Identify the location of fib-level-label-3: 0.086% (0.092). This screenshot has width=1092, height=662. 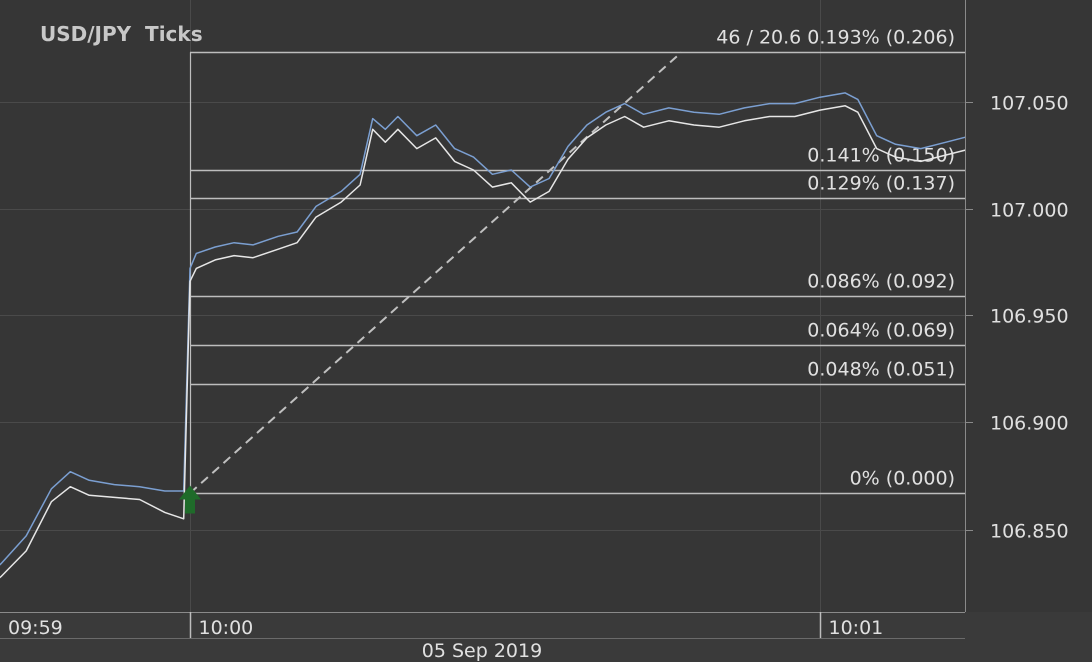
(881, 282).